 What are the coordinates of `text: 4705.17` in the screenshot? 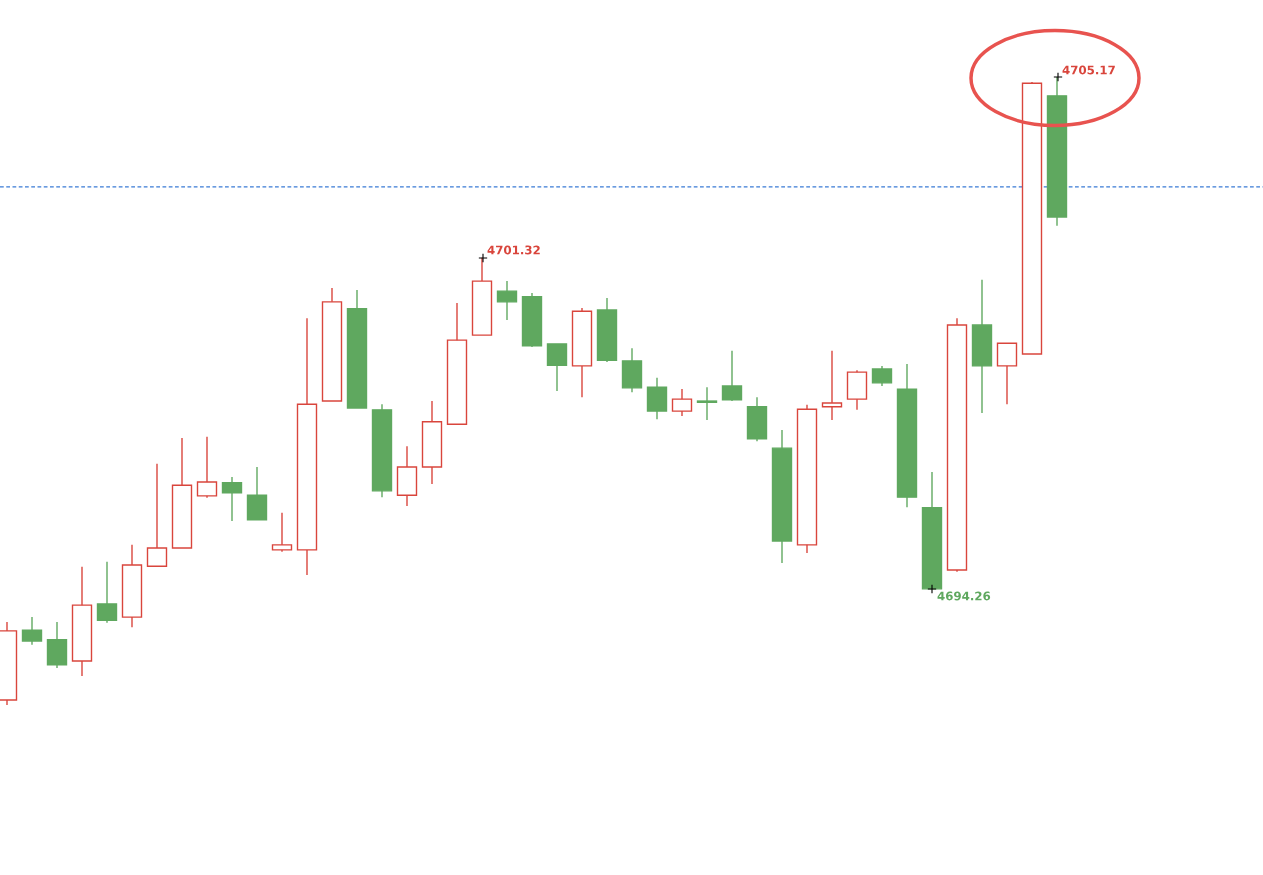 It's located at (1088, 70).